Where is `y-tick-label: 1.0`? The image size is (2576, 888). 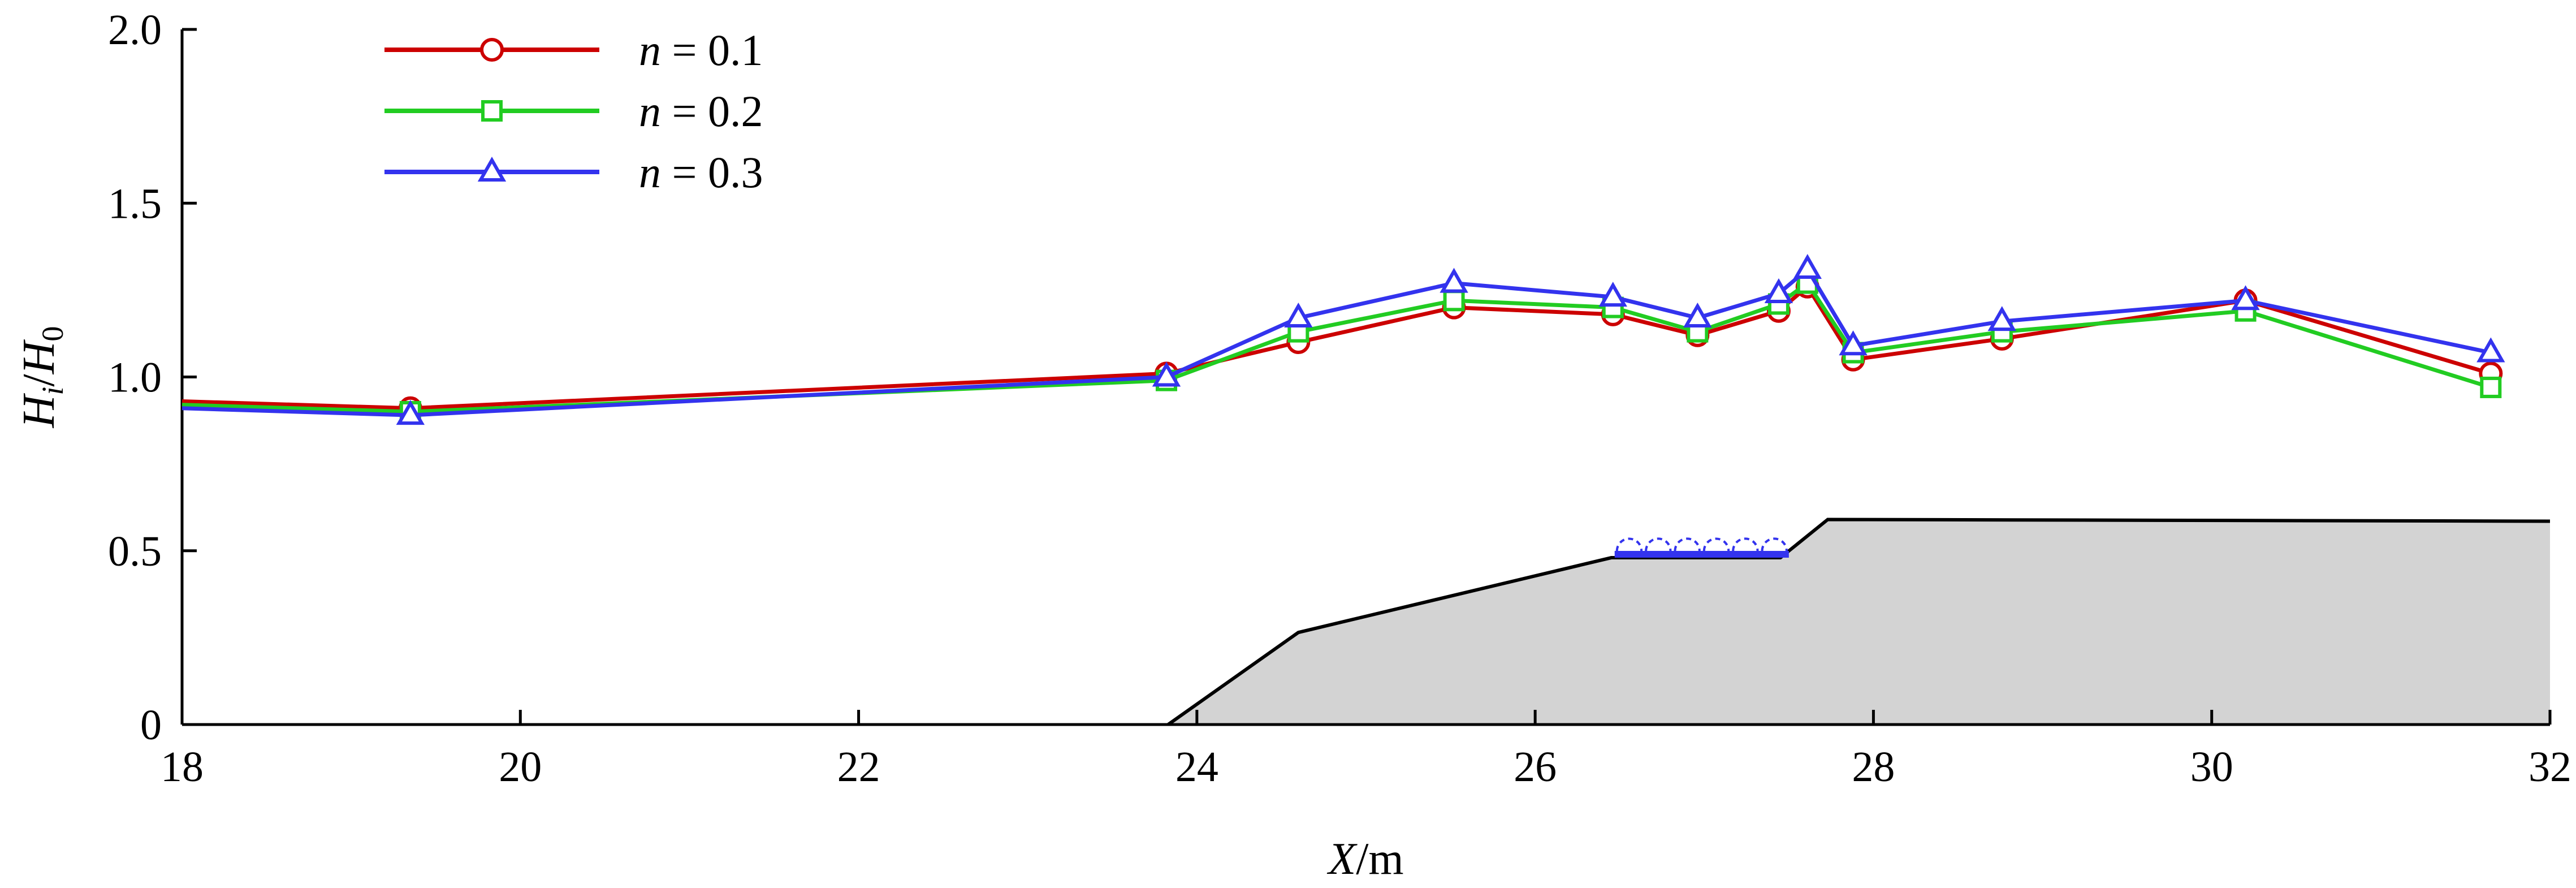
y-tick-label: 1.0 is located at coordinates (135, 378).